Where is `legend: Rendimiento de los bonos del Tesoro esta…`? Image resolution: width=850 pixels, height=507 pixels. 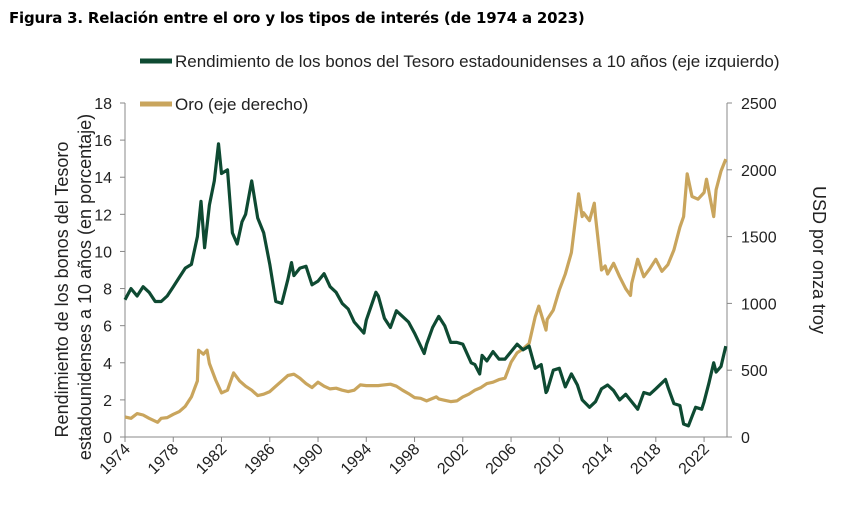
legend: Rendimiento de los bonos del Tesoro esta… is located at coordinates (460, 83).